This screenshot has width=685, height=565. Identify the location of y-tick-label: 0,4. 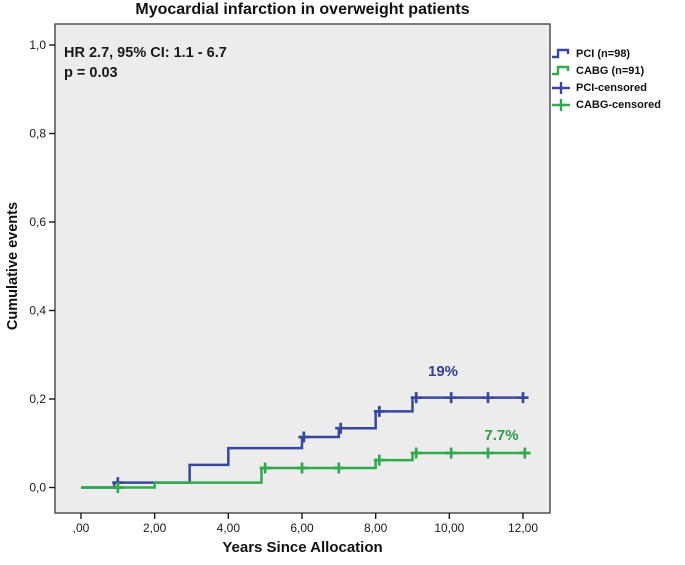
(37, 311).